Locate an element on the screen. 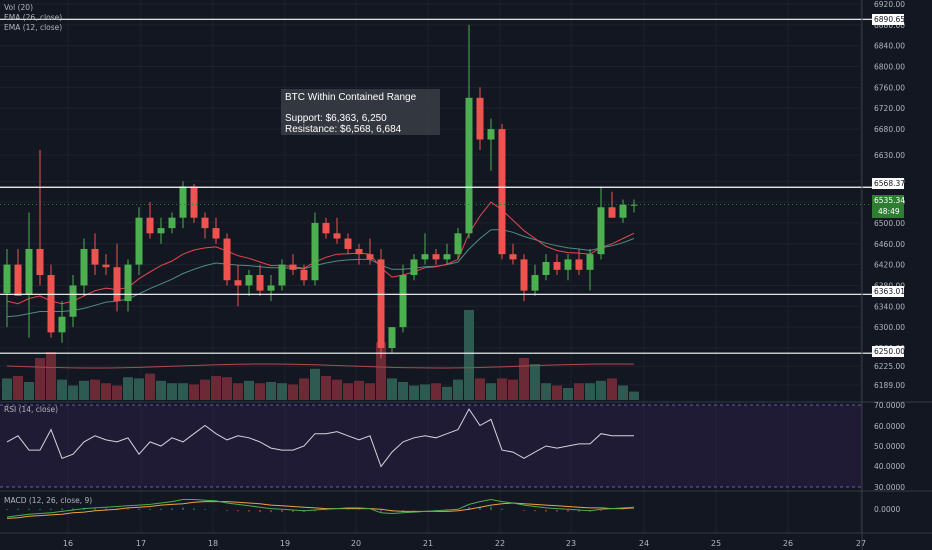  legend-ema12: EMA (12, close) is located at coordinates (33, 27).